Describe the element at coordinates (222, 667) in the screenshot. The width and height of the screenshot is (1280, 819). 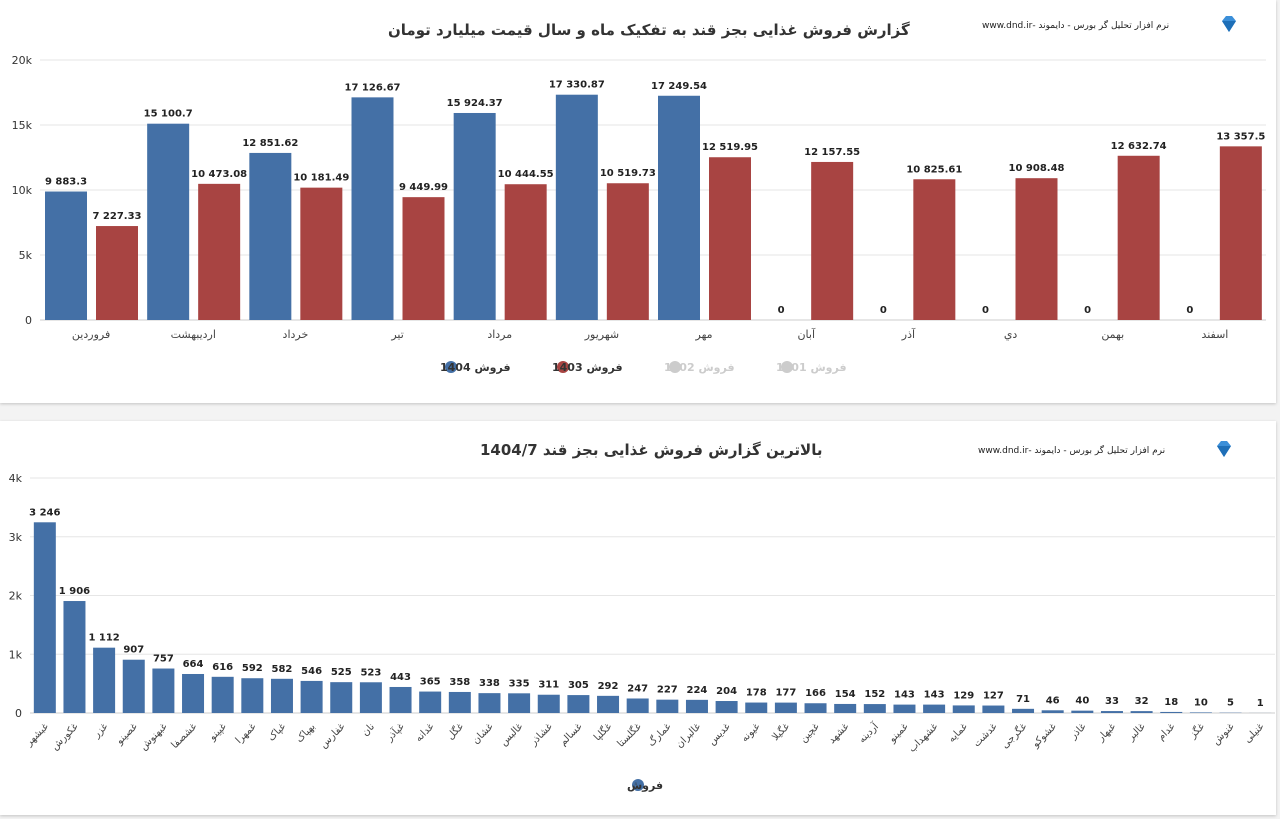
I see `data-label: 616` at that location.